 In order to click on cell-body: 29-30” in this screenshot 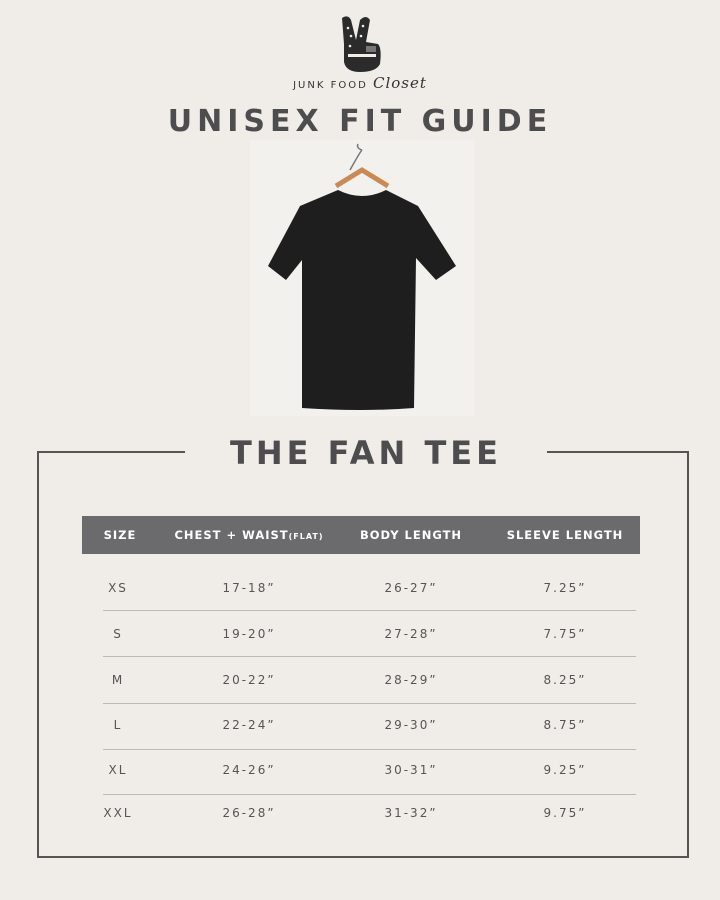, I will do `click(411, 725)`.